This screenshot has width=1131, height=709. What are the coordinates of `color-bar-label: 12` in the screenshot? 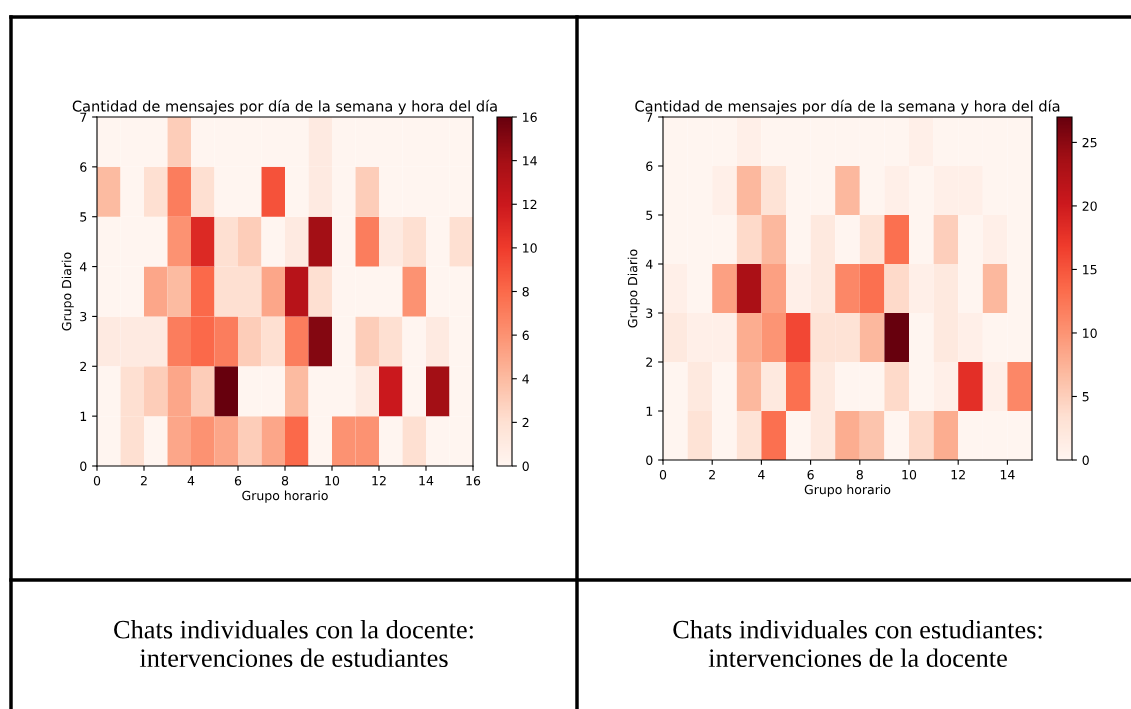 It's located at (530, 204).